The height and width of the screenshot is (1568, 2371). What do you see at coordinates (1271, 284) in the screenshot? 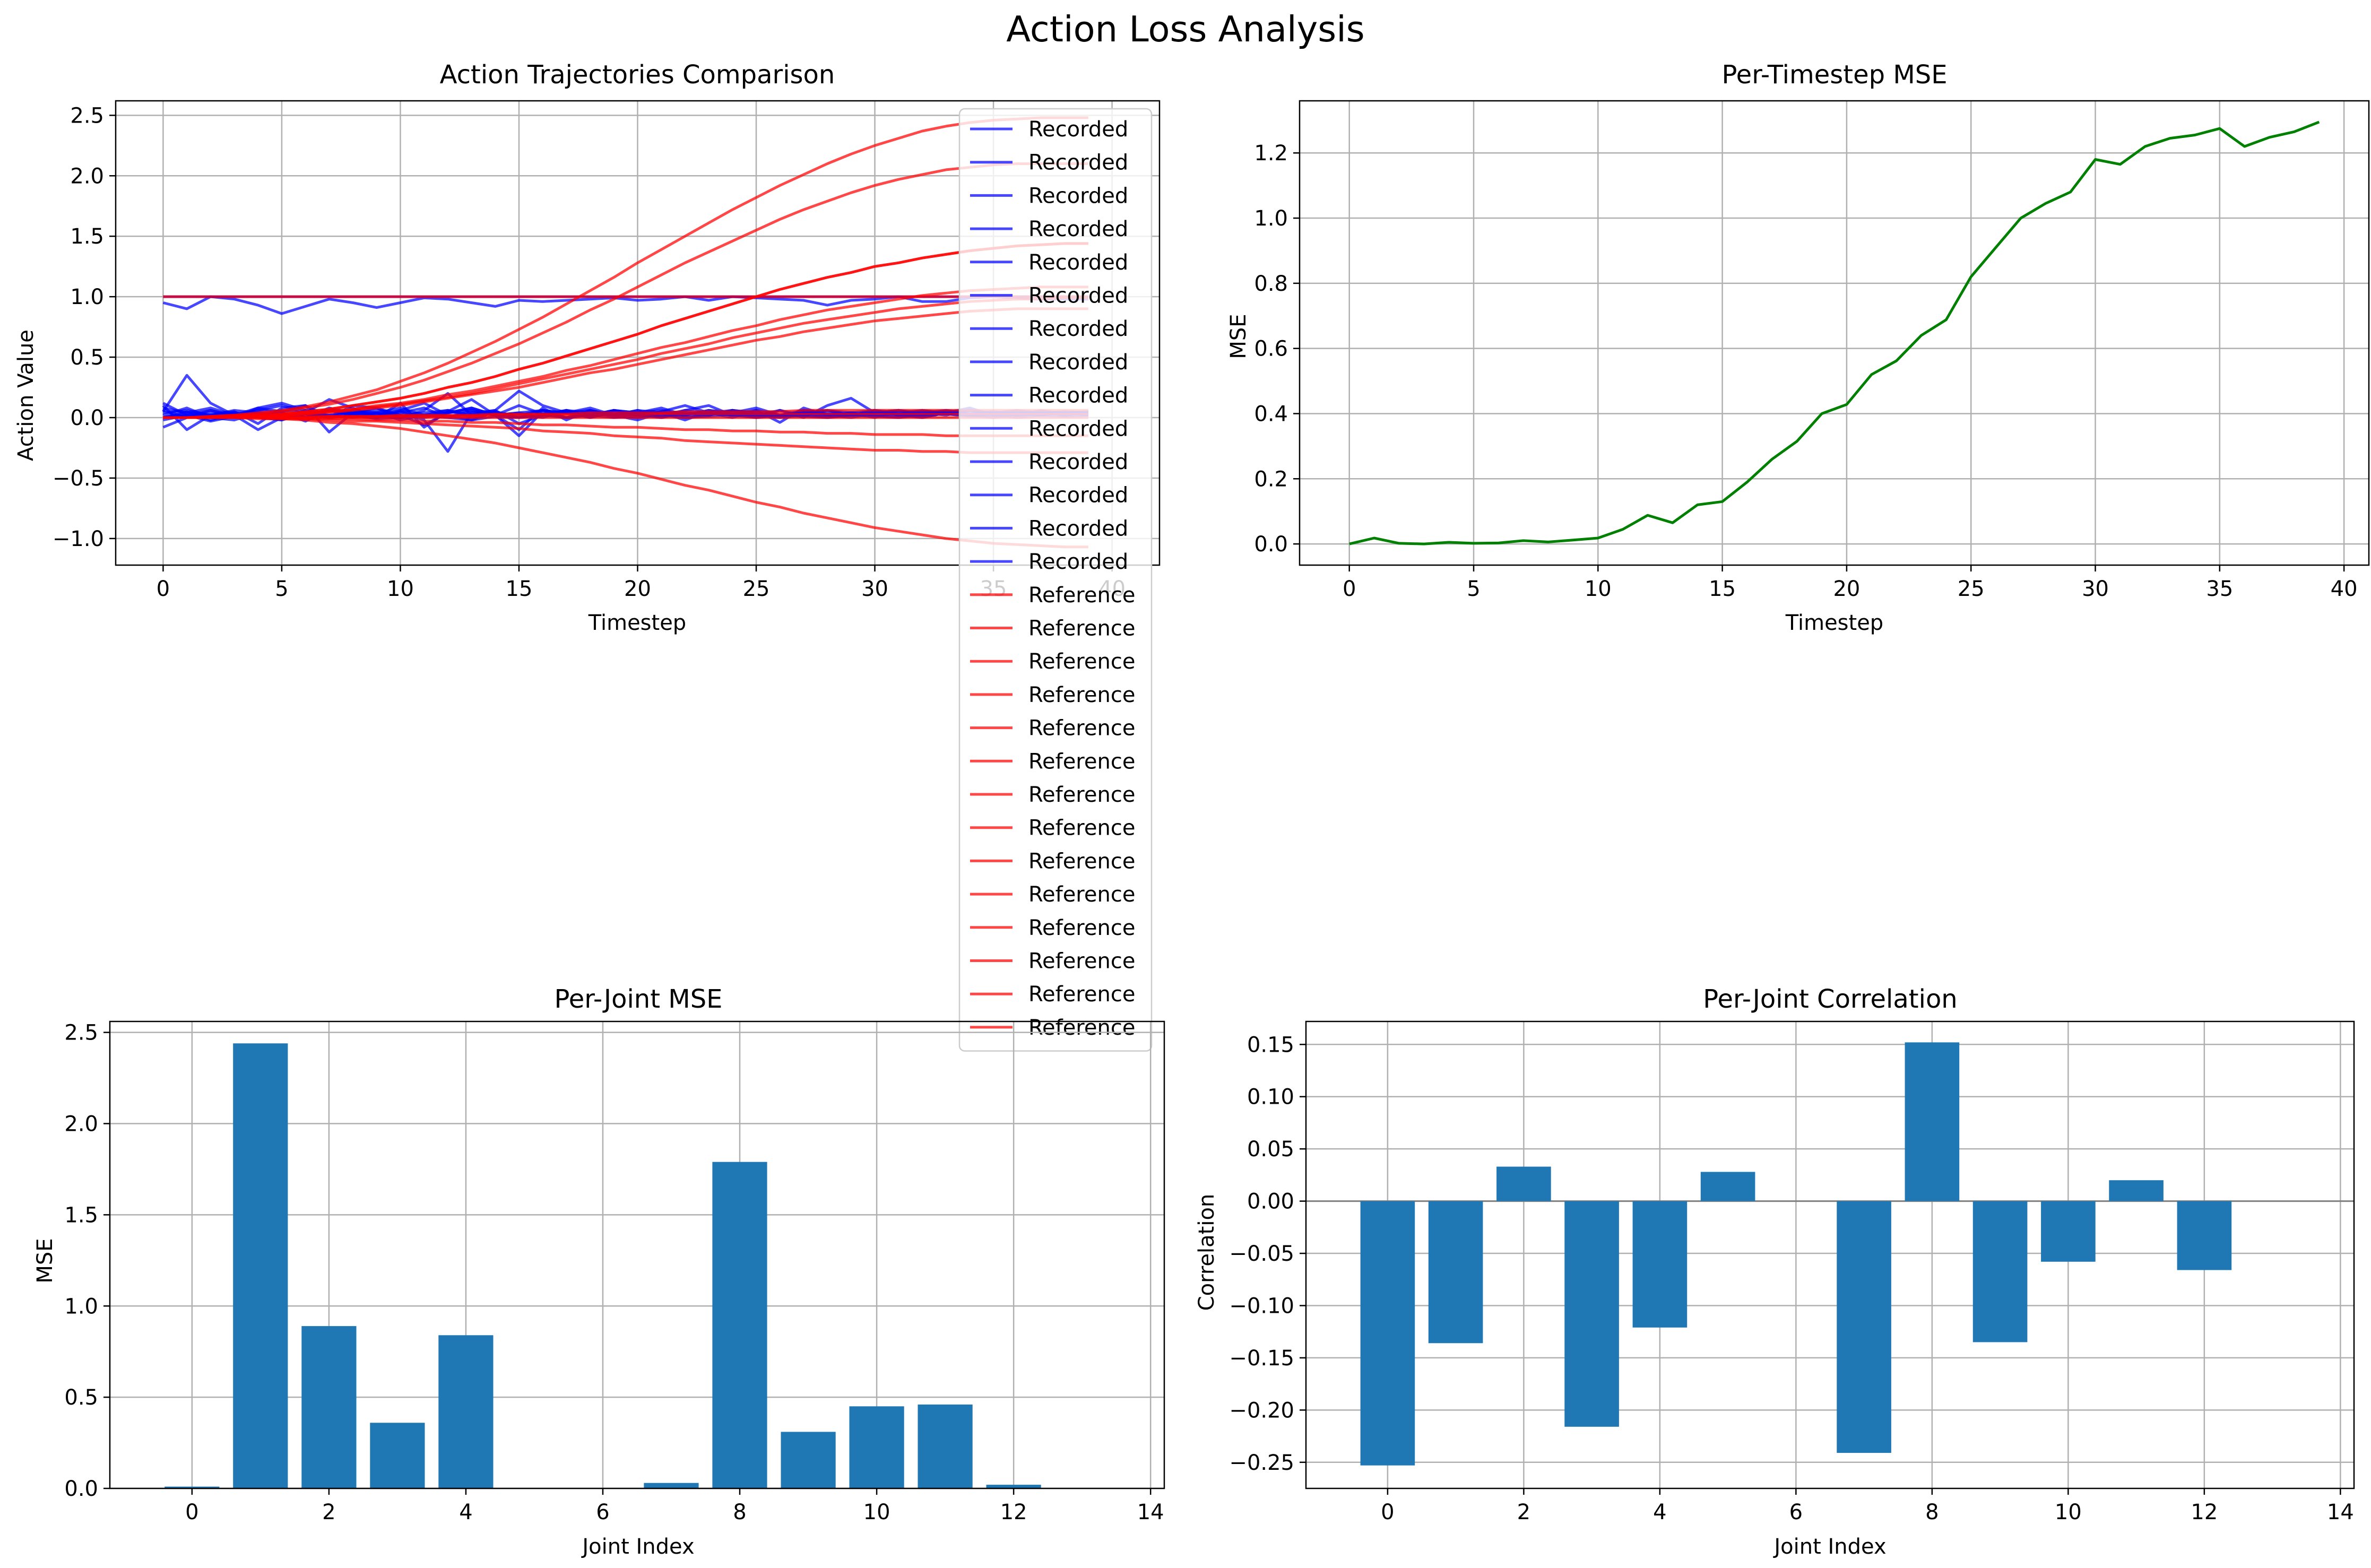
I see `y-tick-label: 0.8` at bounding box center [1271, 284].